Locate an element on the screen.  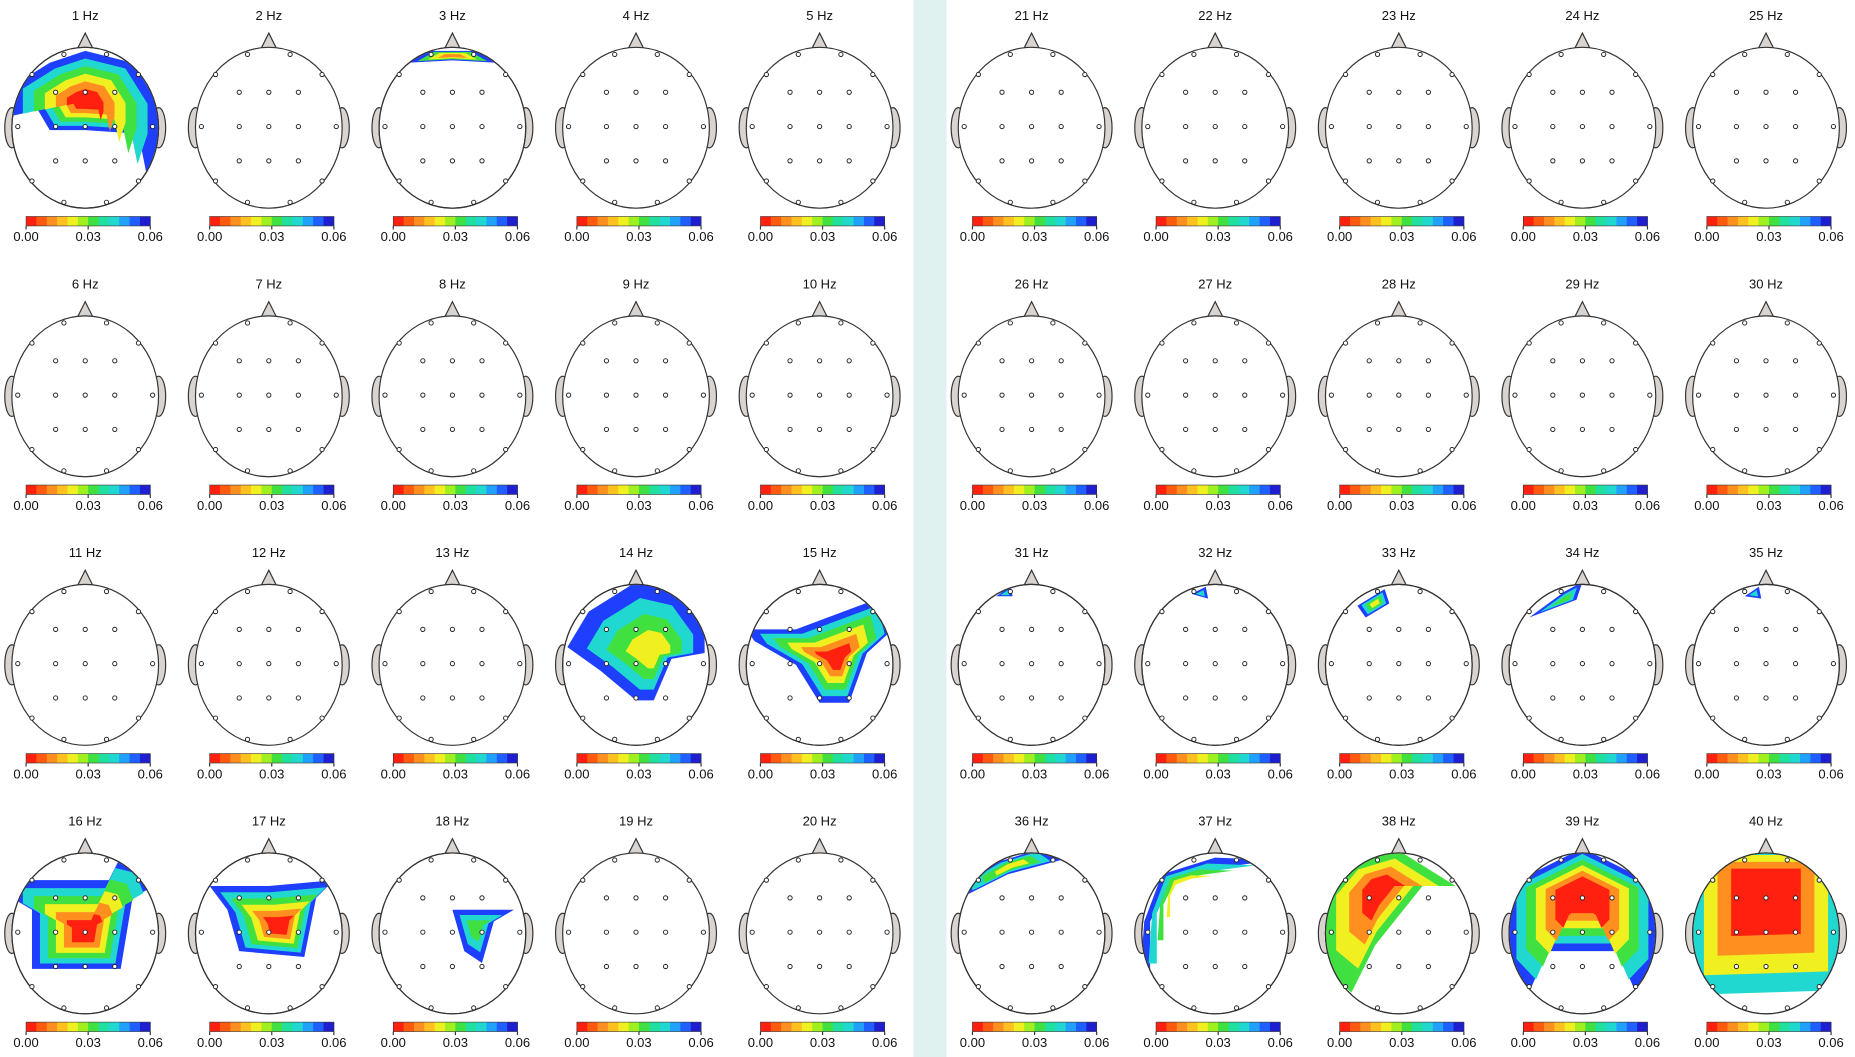
panel-title: 31 Hz is located at coordinates (1032, 552).